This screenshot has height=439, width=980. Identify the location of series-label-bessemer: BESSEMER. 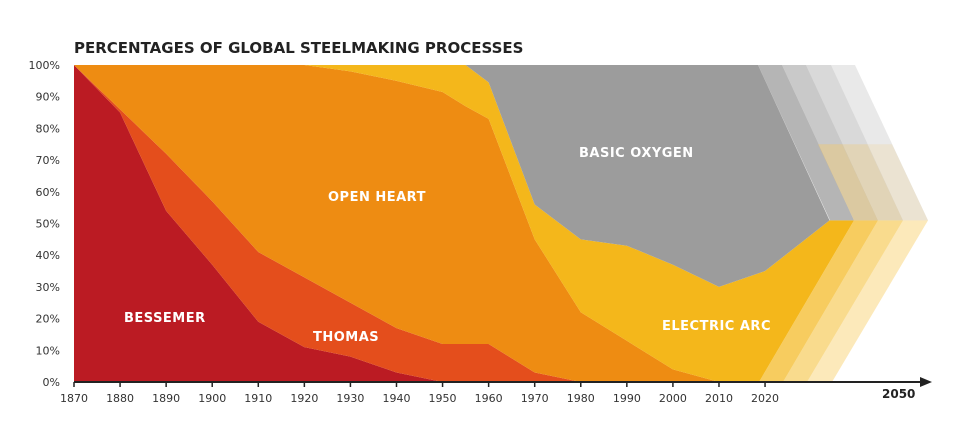
(165, 318).